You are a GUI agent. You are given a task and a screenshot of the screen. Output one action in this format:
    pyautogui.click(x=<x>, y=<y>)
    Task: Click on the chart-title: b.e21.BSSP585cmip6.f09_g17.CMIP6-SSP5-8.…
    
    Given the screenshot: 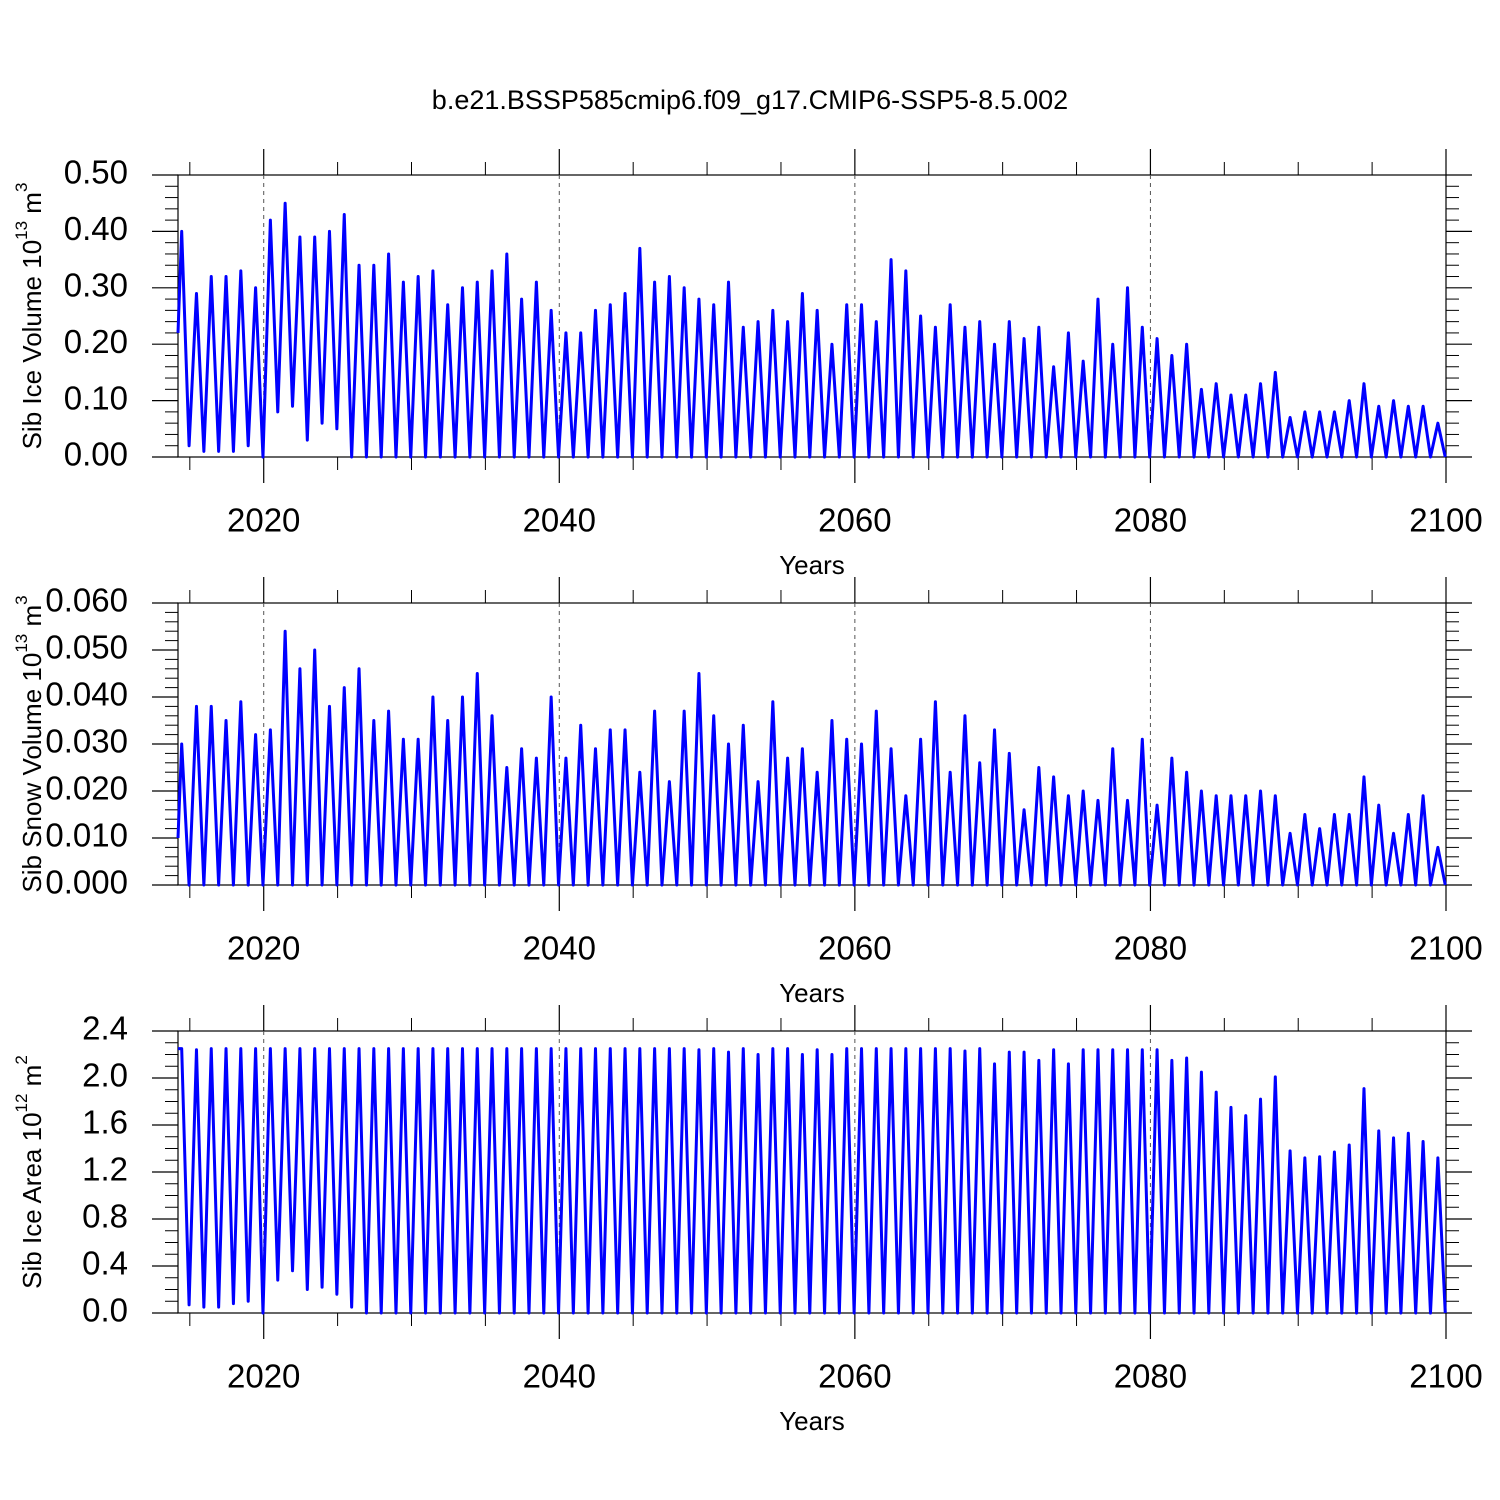 What is the action you would take?
    pyautogui.click(x=750, y=100)
    